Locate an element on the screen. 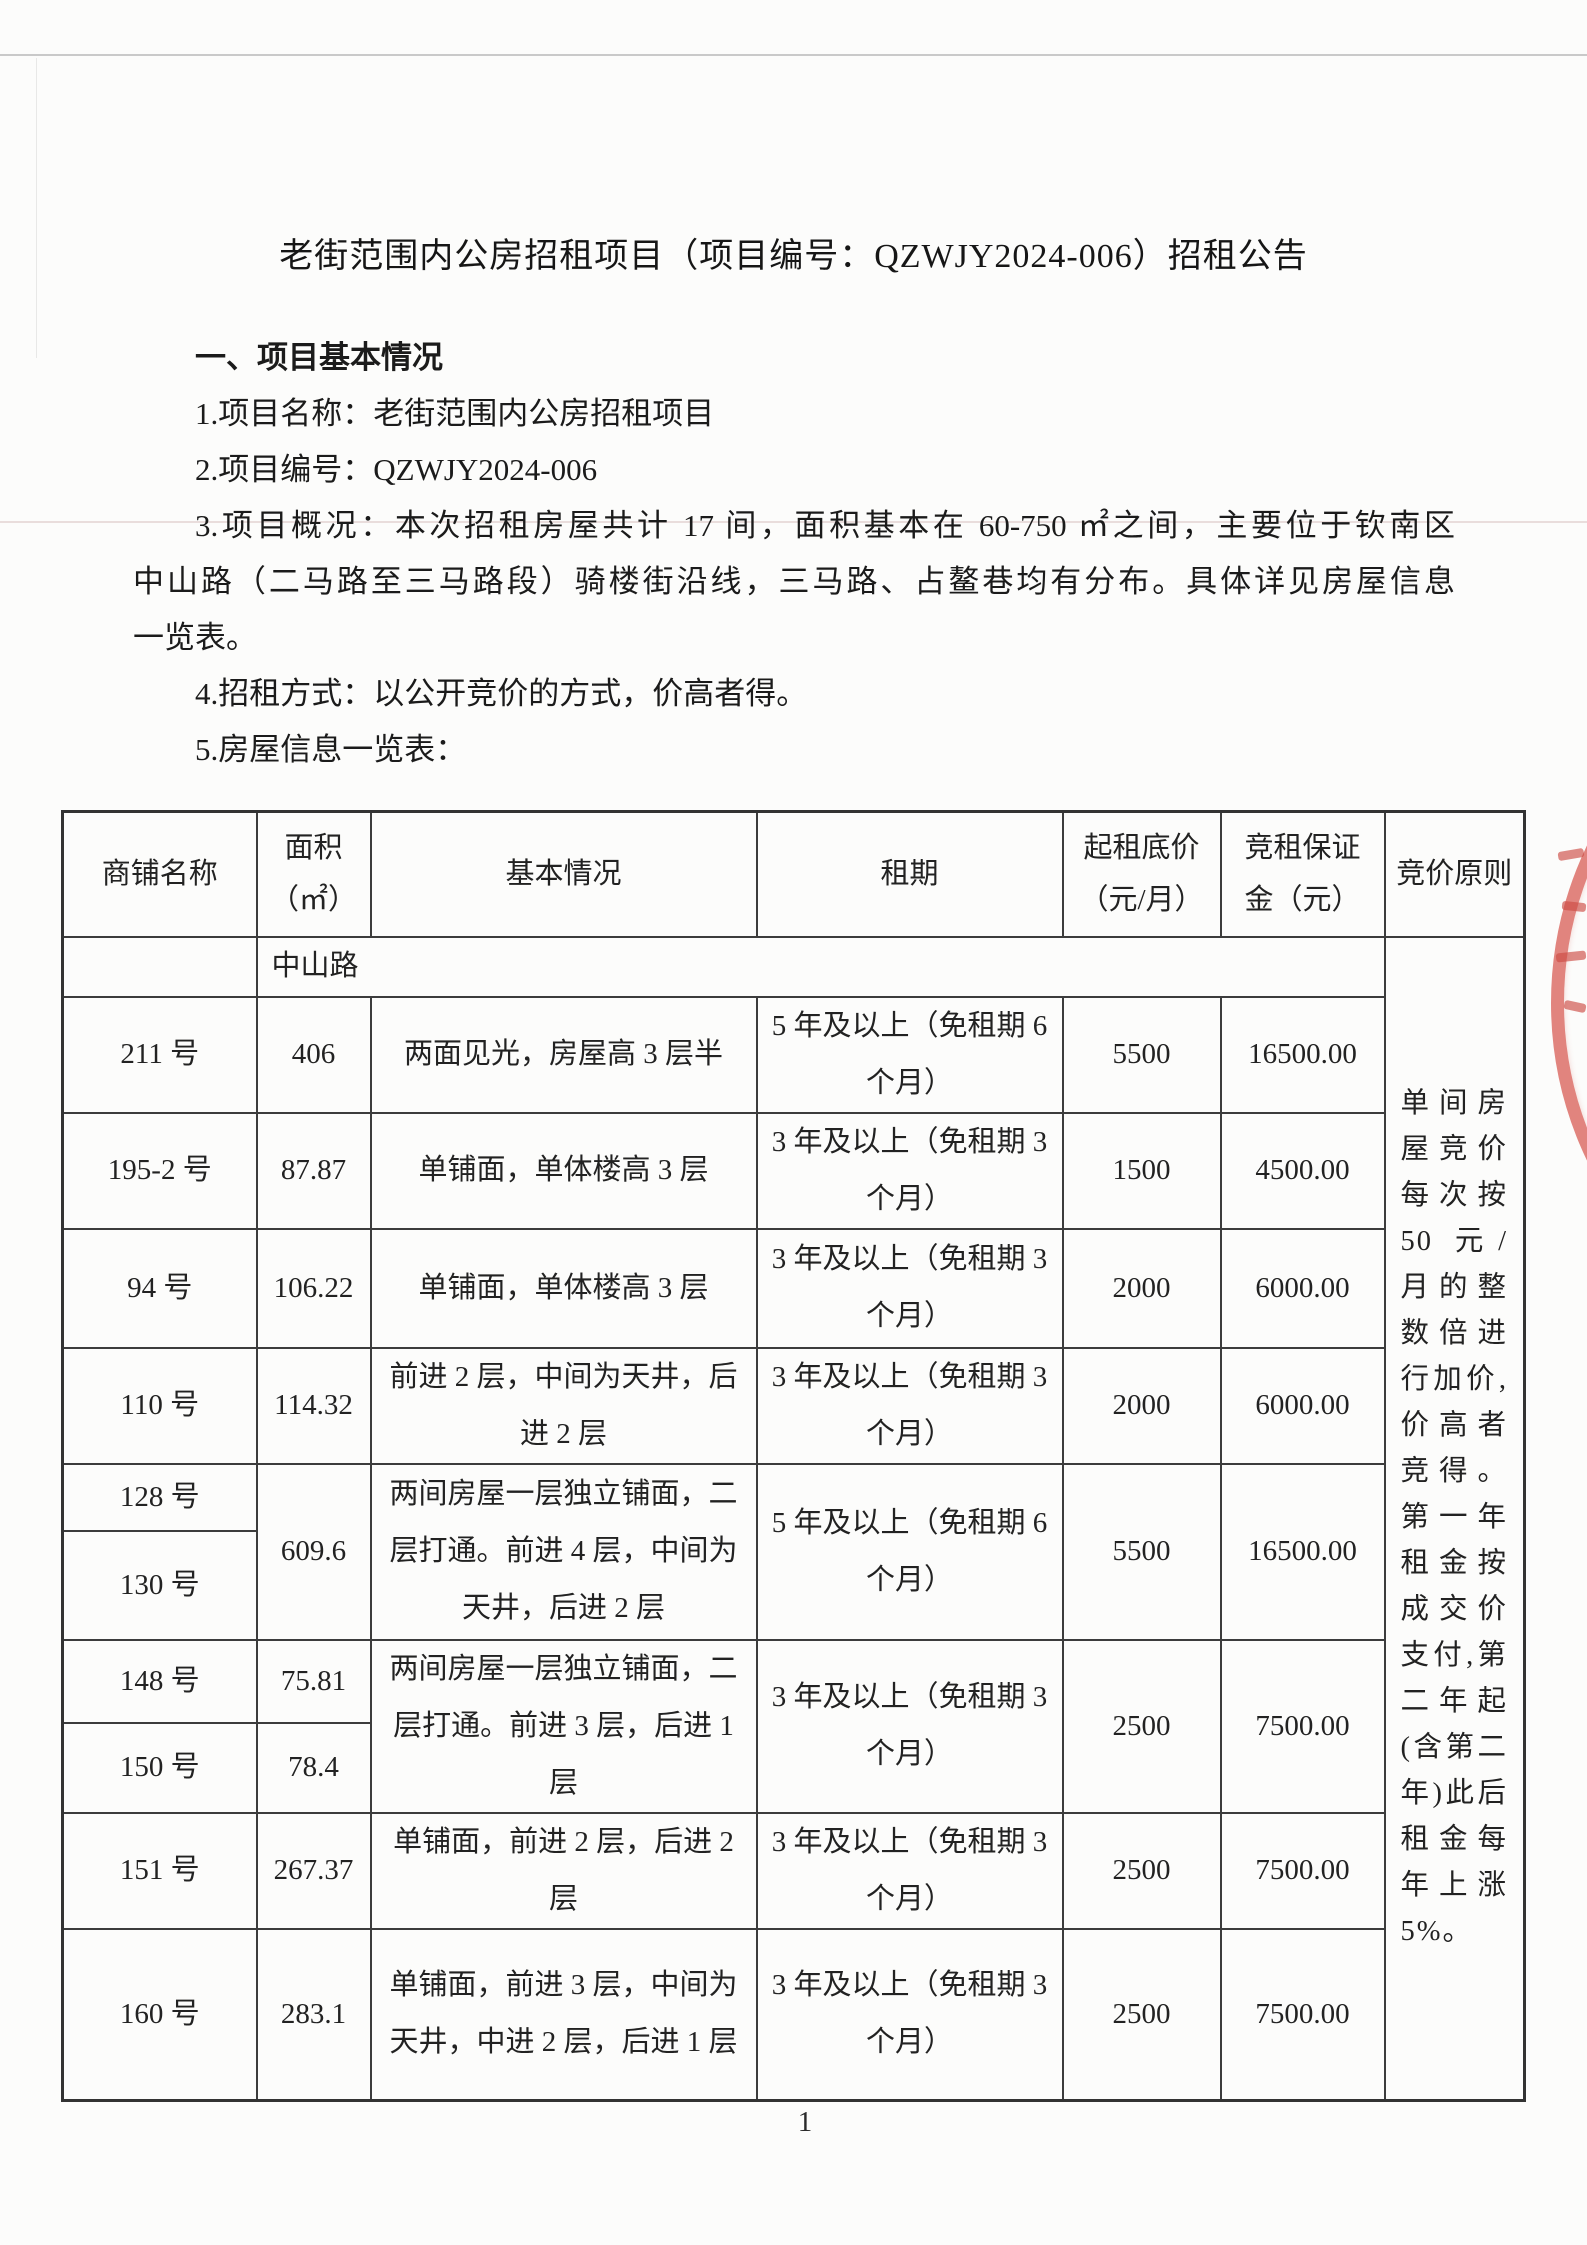  item-project-overview-line2: 中山路（二马路至三马路段）骑楼街沿线，三马路、占鳌巷均有分布。具体详见房屋信息 is located at coordinates (794, 581).